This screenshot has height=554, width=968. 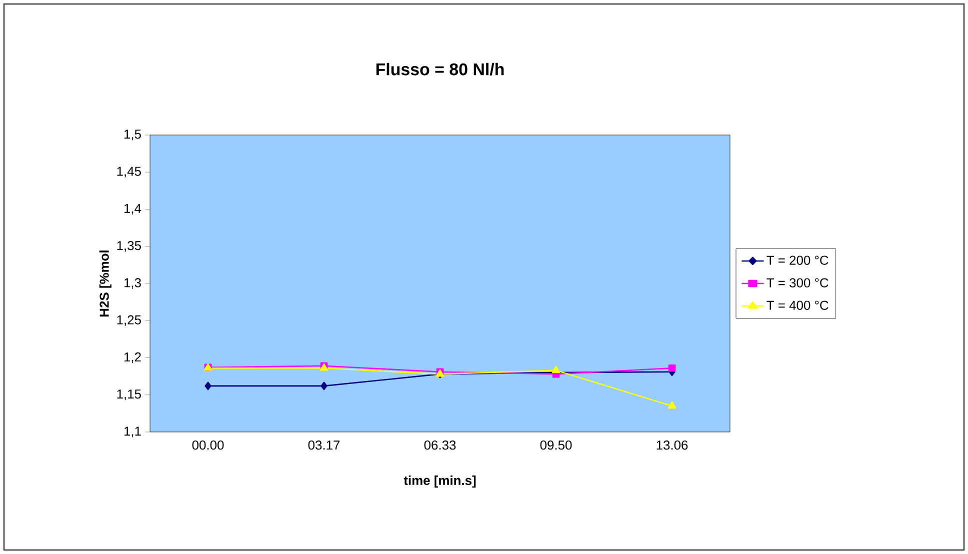 I want to click on y-tick-label: 1,45, so click(x=129, y=172).